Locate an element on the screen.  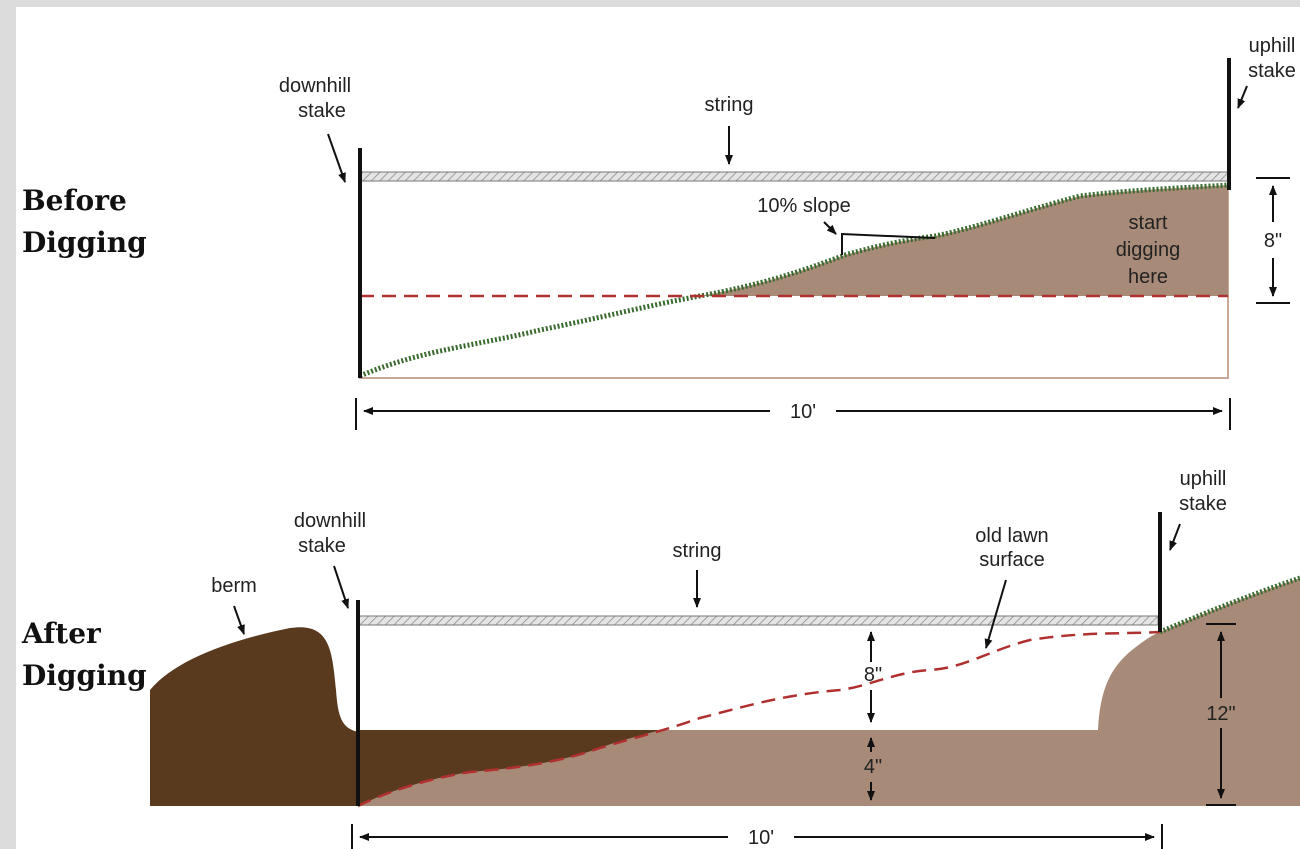
start-label-3: here is located at coordinates (1148, 277).